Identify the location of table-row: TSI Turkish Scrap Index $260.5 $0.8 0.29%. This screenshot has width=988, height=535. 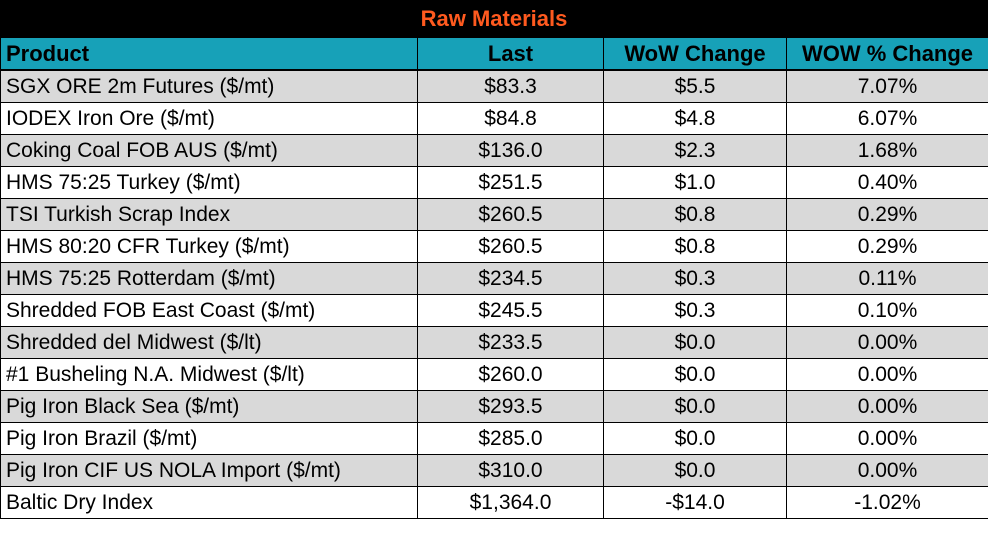
(494, 214).